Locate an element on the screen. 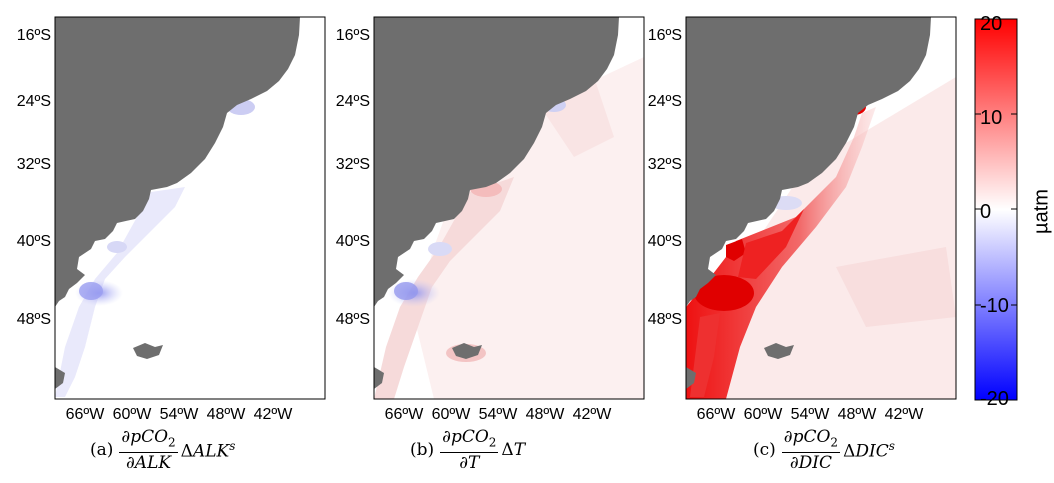  lon-label-b-0: 66ºW is located at coordinates (405, 414).